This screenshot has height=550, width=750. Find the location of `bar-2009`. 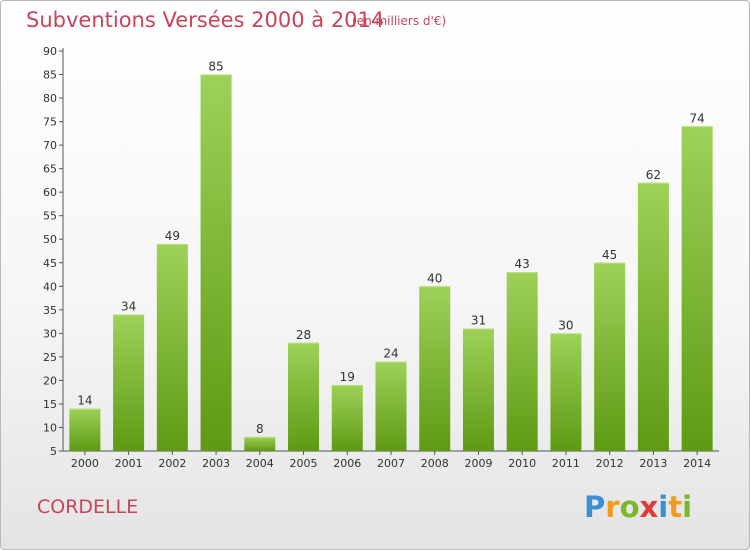

bar-2009 is located at coordinates (478, 389).